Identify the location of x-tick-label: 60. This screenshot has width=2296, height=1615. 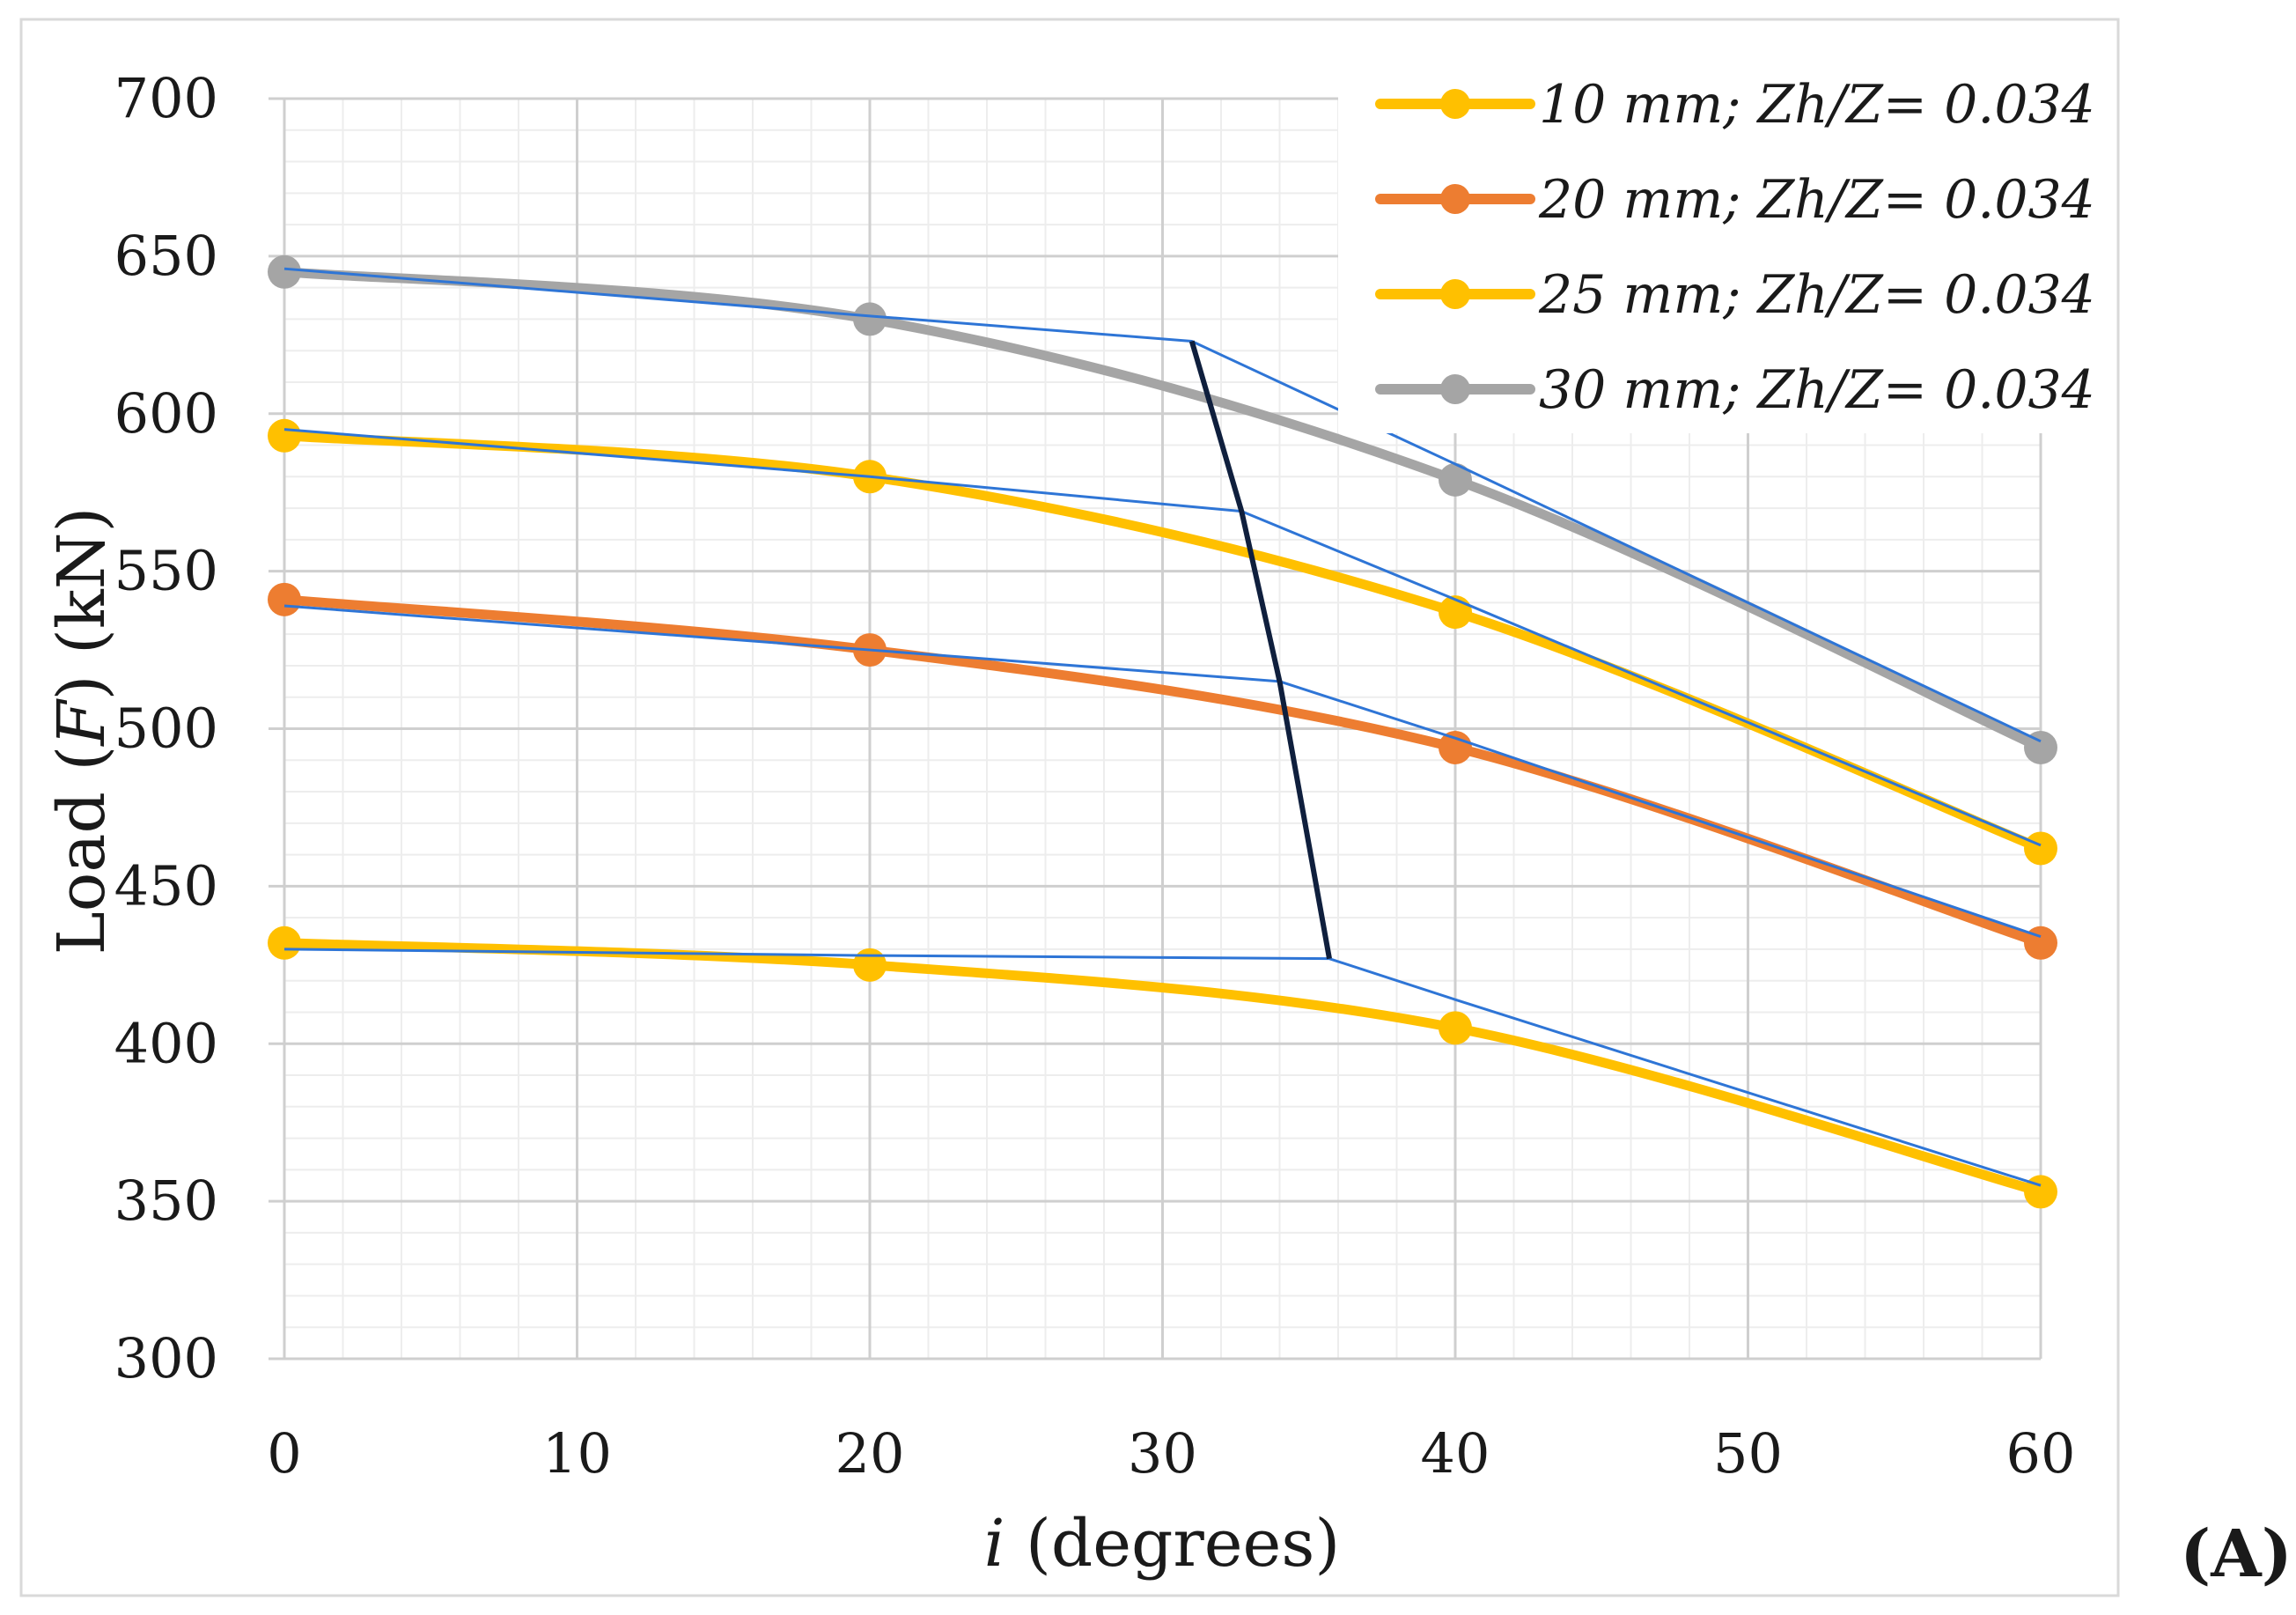
(2041, 1453).